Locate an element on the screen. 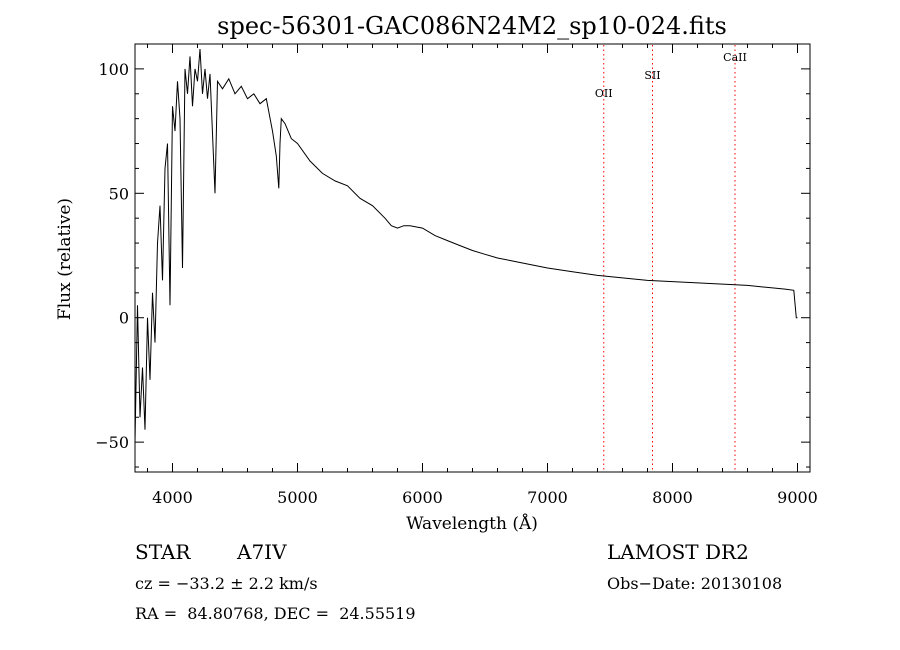 The width and height of the screenshot is (900, 650). object-type: STAR is located at coordinates (163, 552).